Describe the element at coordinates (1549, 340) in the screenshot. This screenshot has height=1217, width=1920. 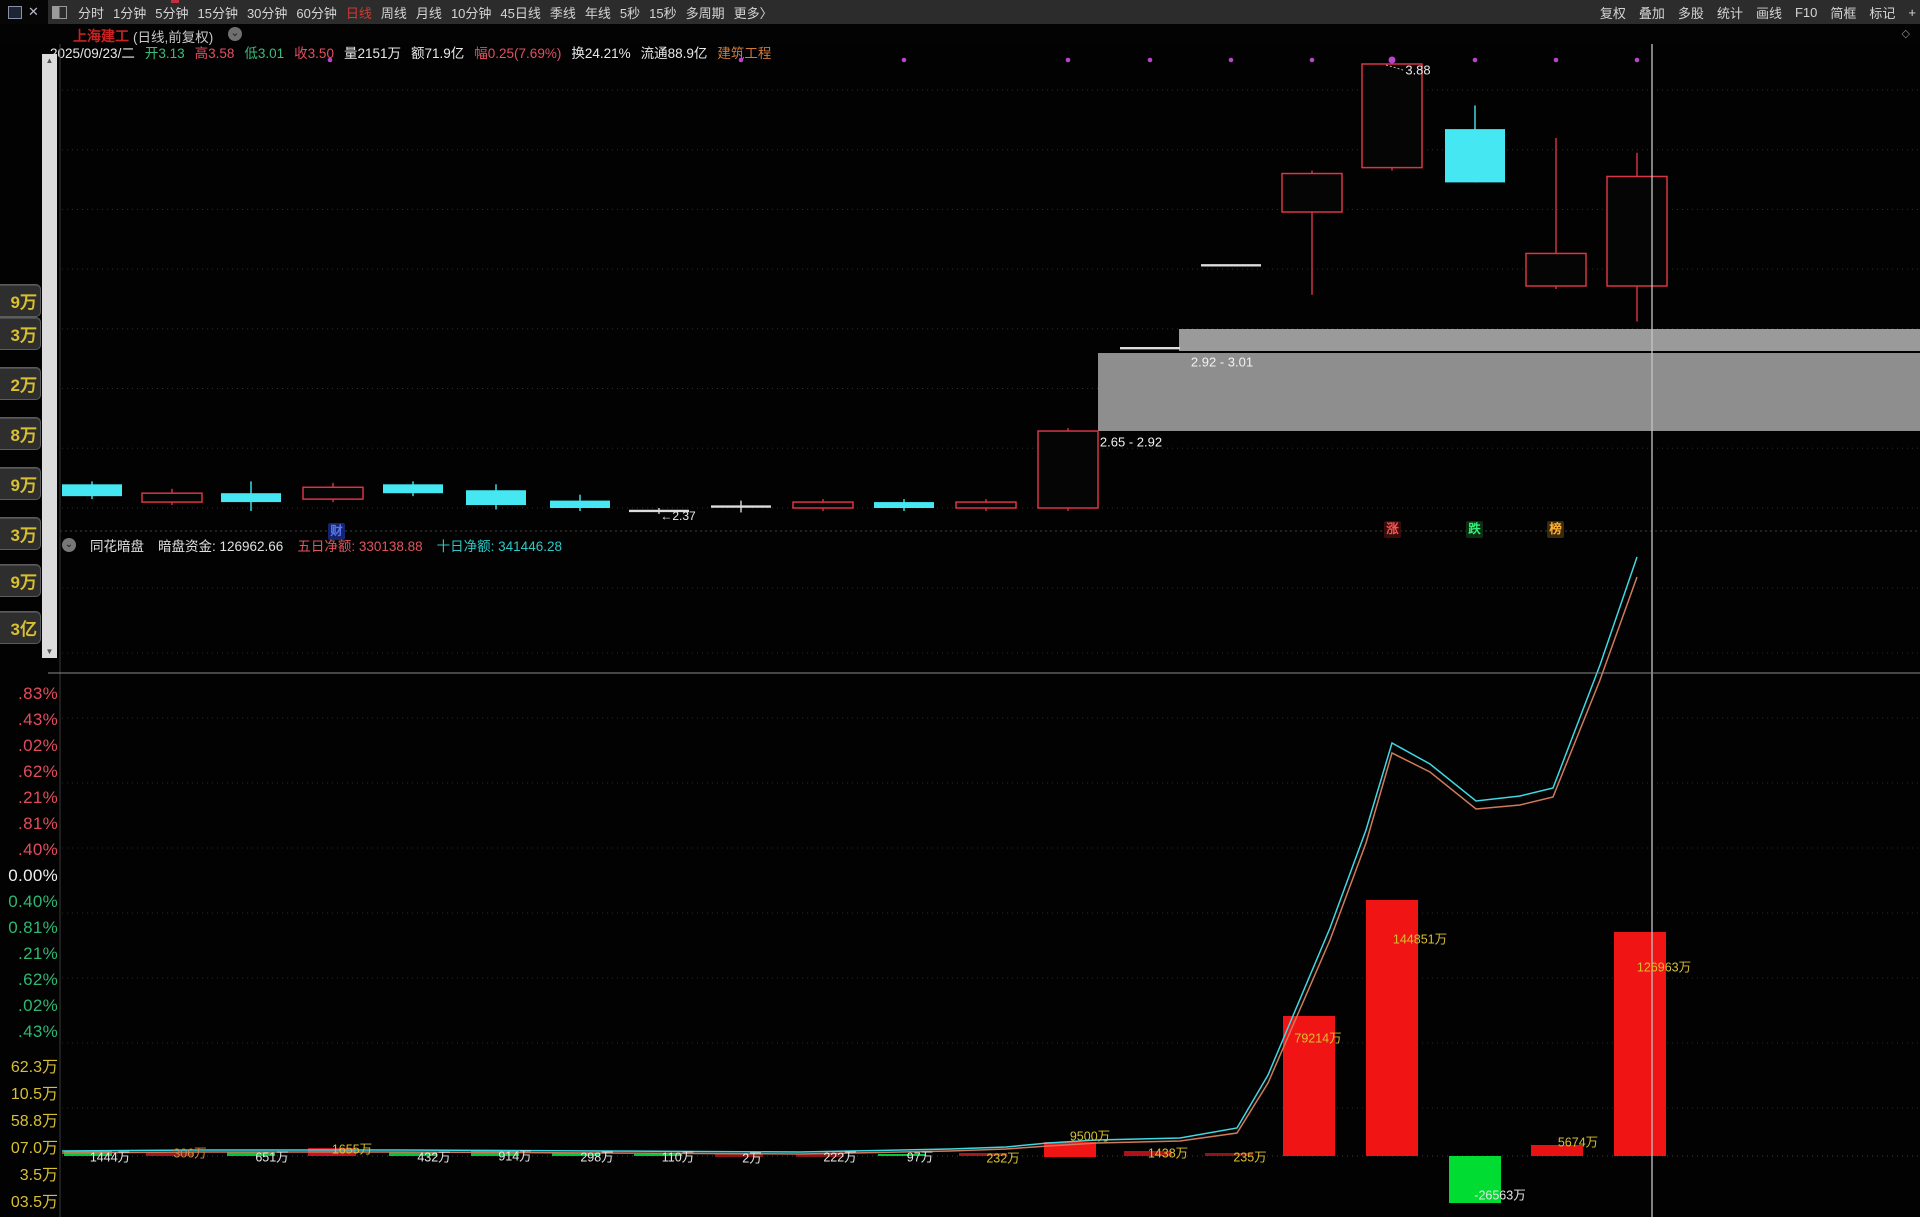
I see `cost-band` at that location.